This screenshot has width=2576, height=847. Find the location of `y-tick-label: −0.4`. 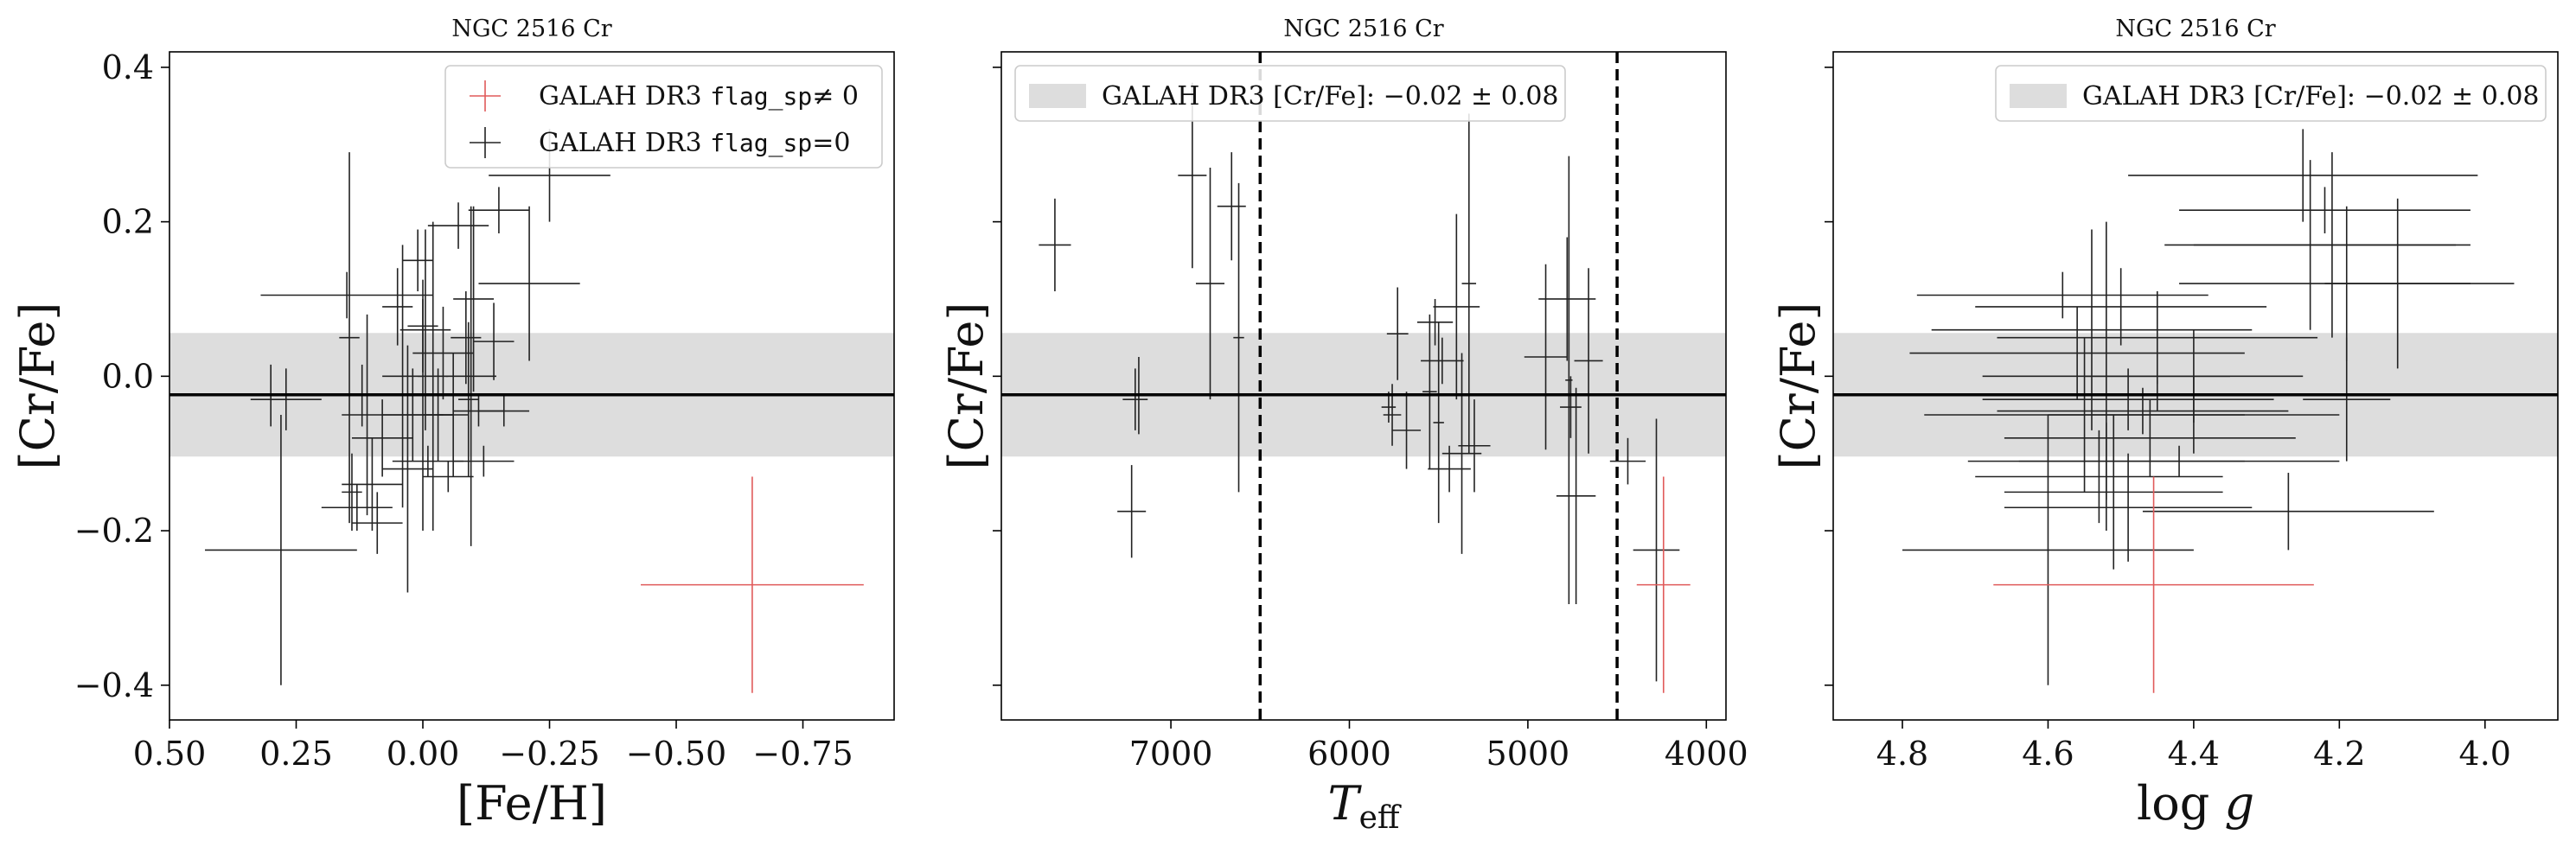

y-tick-label: −0.4 is located at coordinates (114, 685).